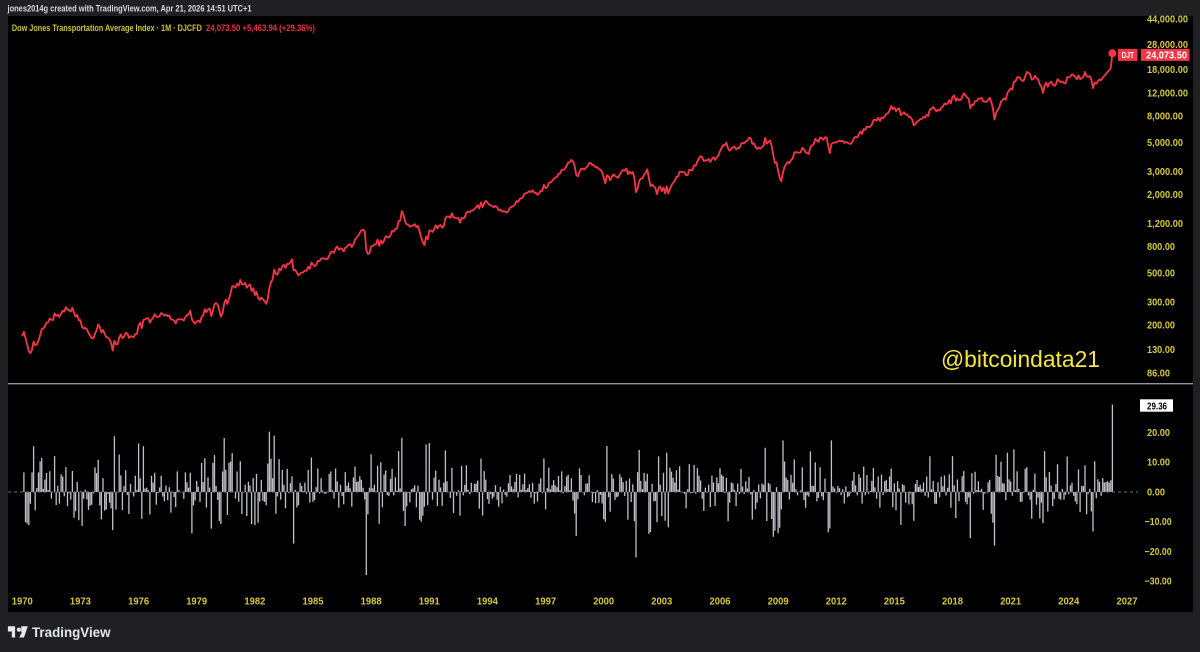  What do you see at coordinates (1165, 143) in the screenshot?
I see `svg-text: 5,000.00` at bounding box center [1165, 143].